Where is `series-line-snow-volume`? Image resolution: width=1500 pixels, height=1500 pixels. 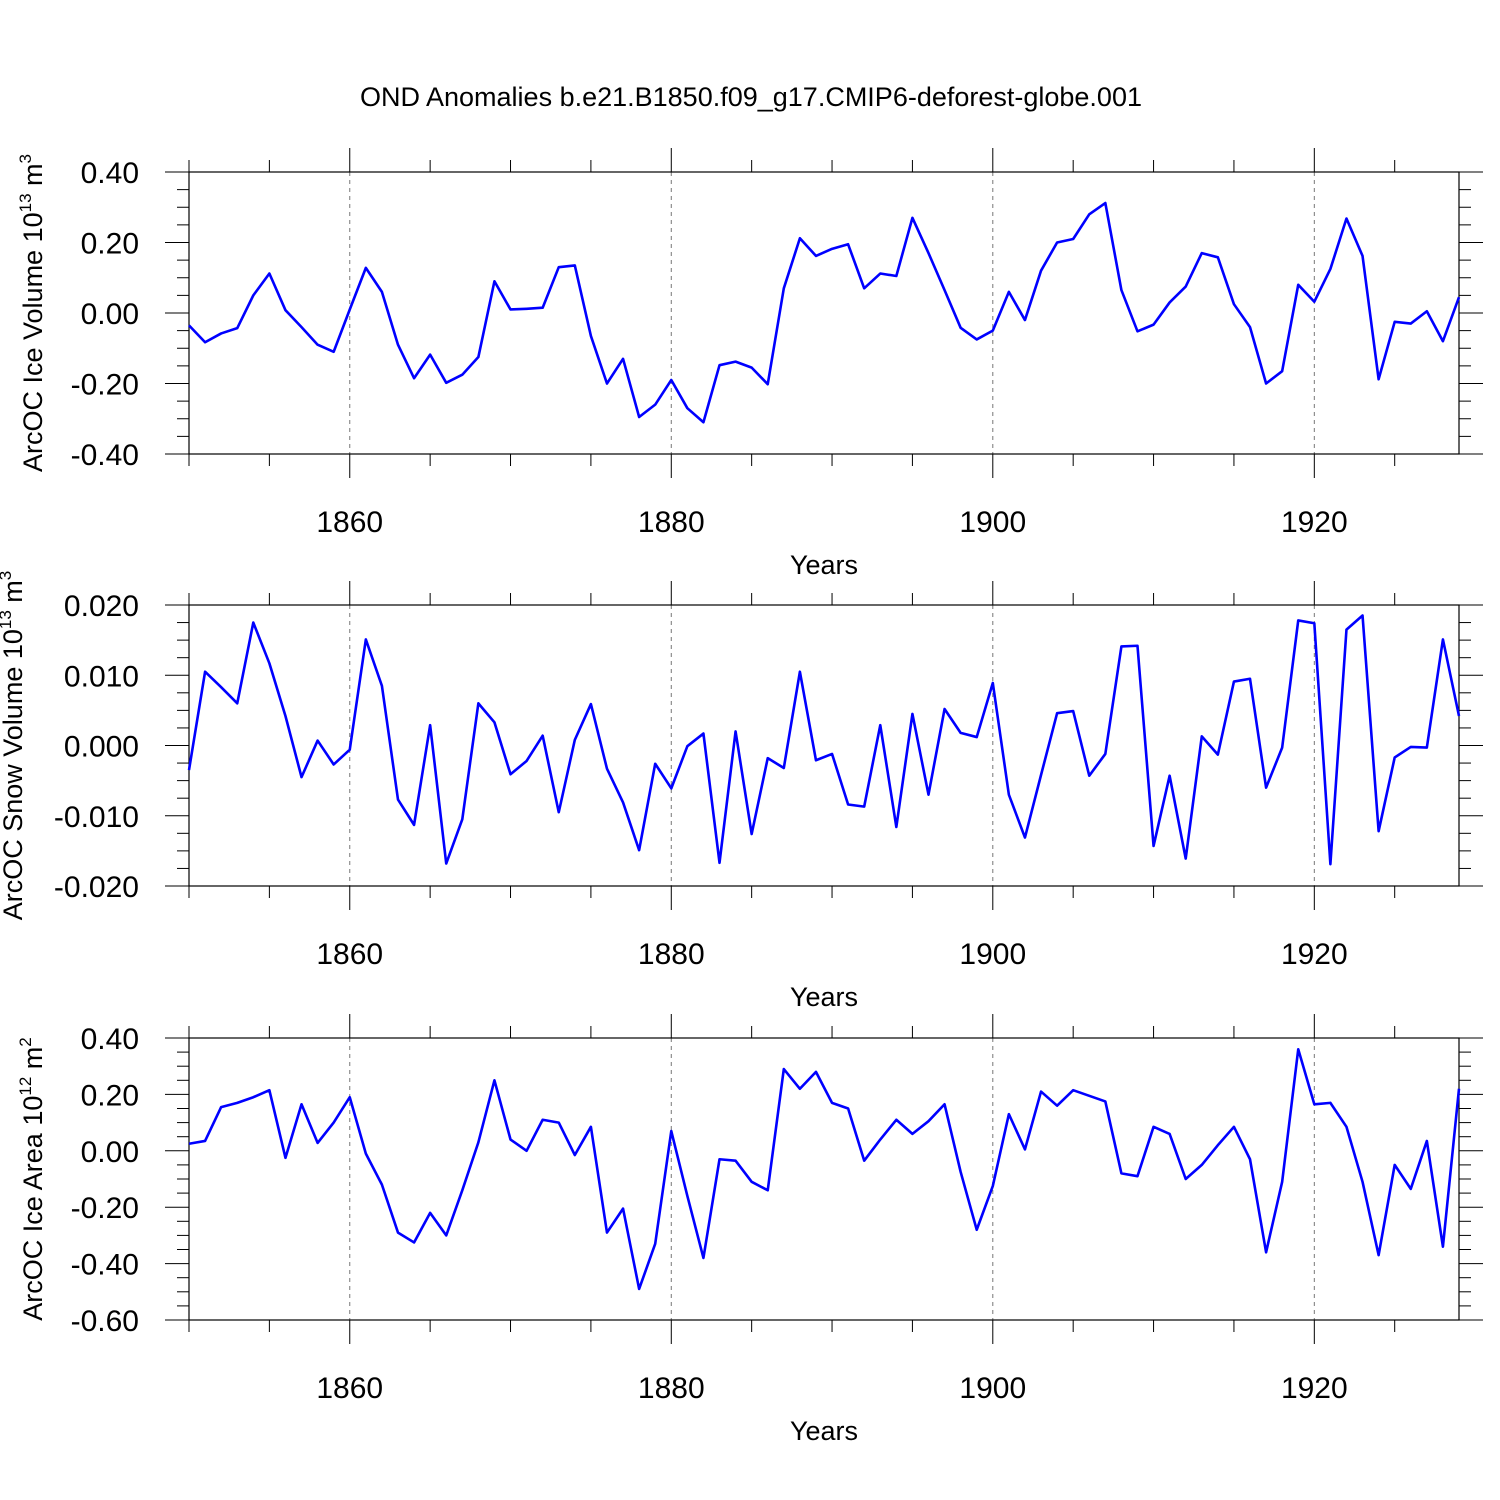
series-line-snow-volume is located at coordinates (824, 740).